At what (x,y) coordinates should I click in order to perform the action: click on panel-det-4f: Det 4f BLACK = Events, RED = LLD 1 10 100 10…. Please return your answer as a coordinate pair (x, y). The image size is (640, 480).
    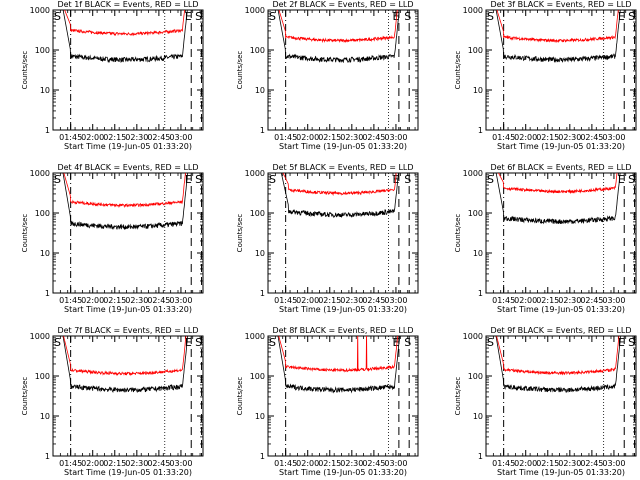
    Looking at the image, I should click on (112, 238).